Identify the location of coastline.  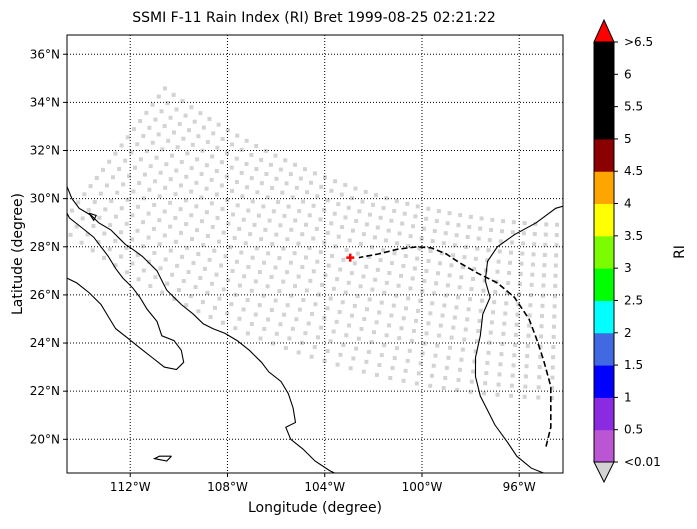
(126, 291).